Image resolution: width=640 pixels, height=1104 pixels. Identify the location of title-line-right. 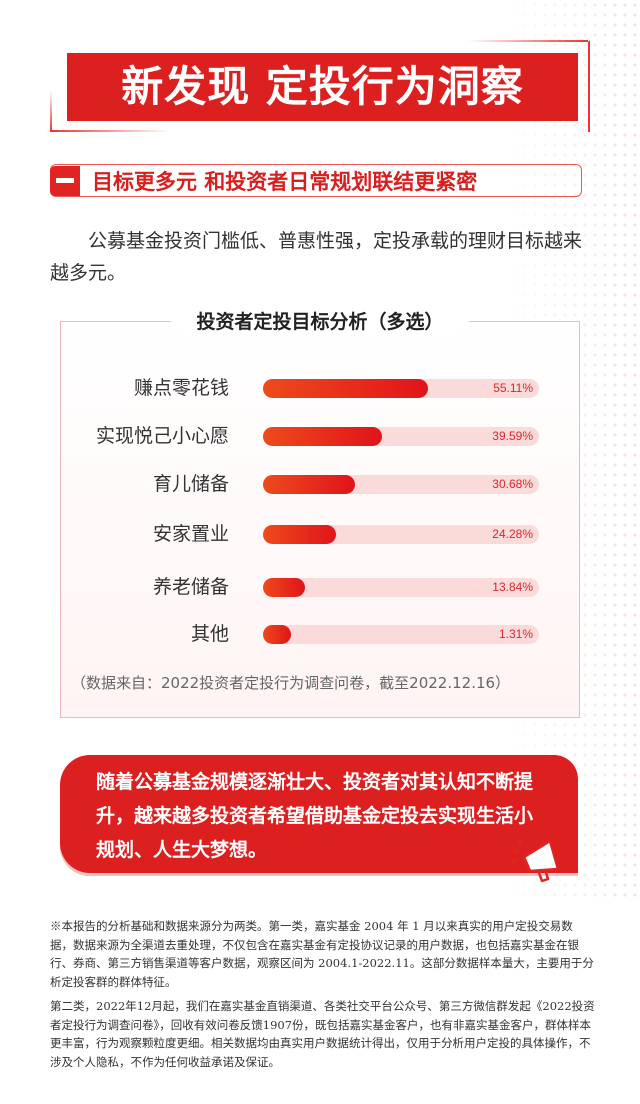
(524, 321).